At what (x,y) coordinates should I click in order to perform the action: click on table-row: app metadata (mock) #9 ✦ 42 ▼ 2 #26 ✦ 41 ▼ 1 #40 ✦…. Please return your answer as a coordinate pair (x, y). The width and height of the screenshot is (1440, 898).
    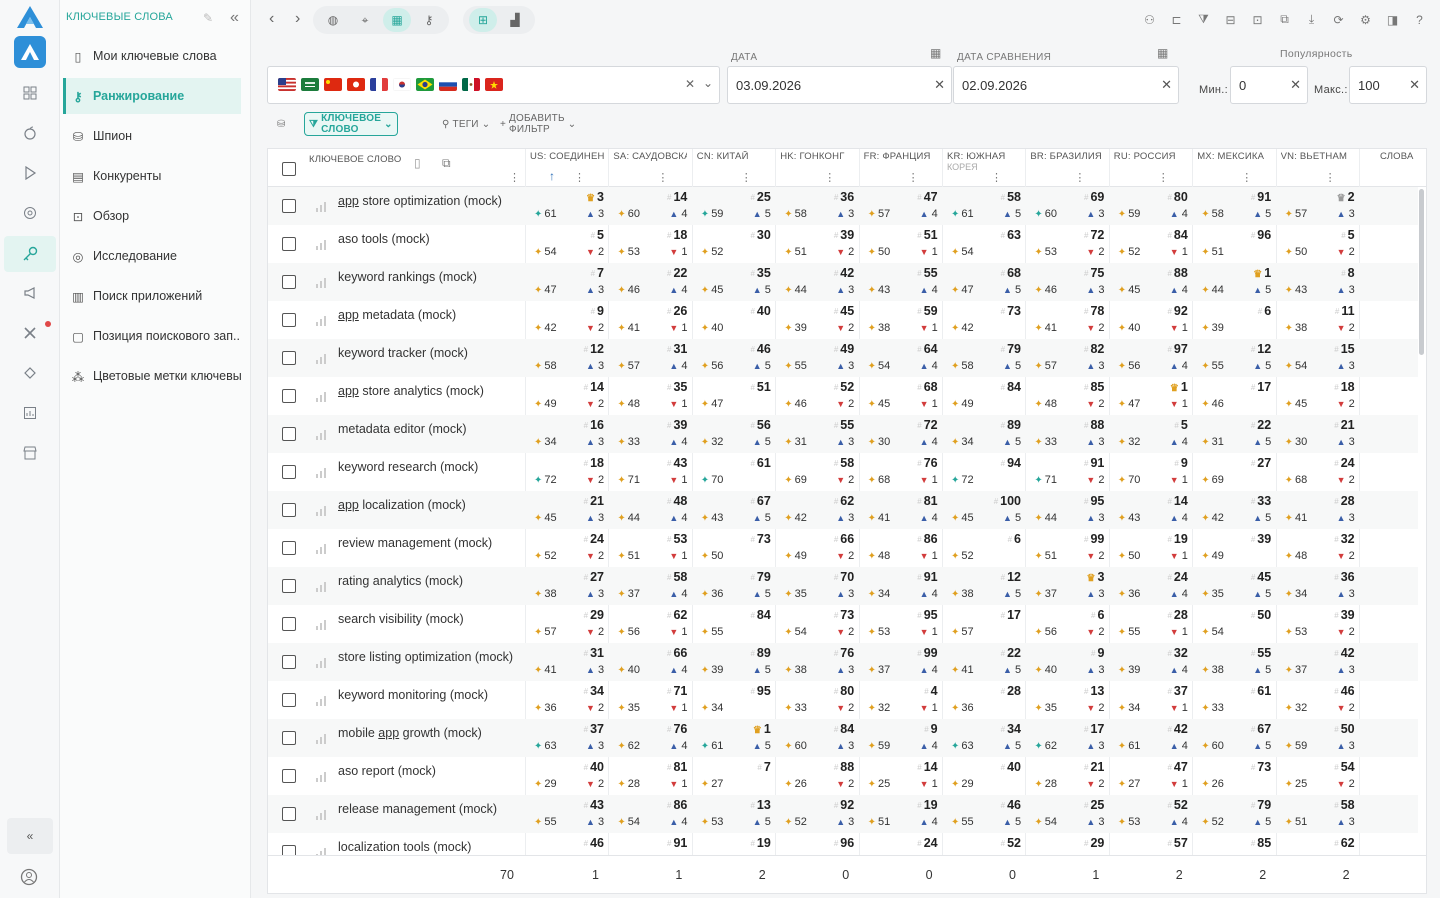
    Looking at the image, I should click on (843, 320).